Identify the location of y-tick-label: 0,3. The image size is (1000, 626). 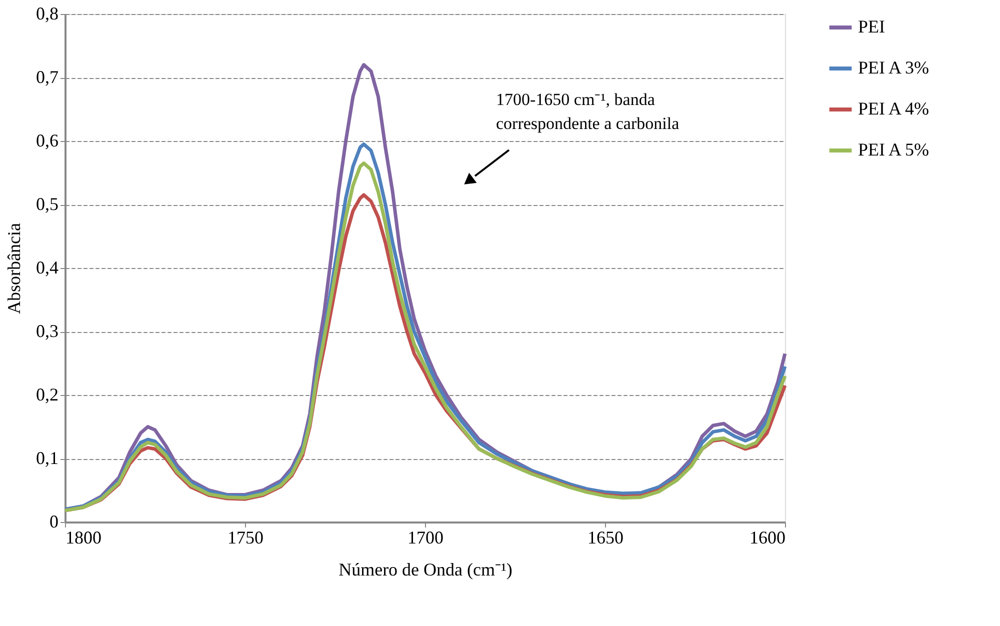
(47, 331).